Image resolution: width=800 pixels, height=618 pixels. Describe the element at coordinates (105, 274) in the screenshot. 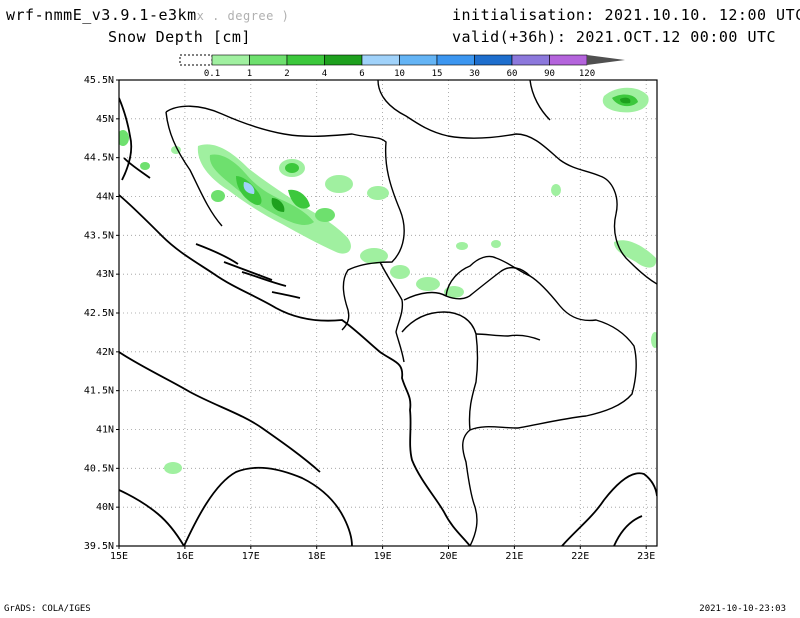

I see `lat-label: 43N` at that location.